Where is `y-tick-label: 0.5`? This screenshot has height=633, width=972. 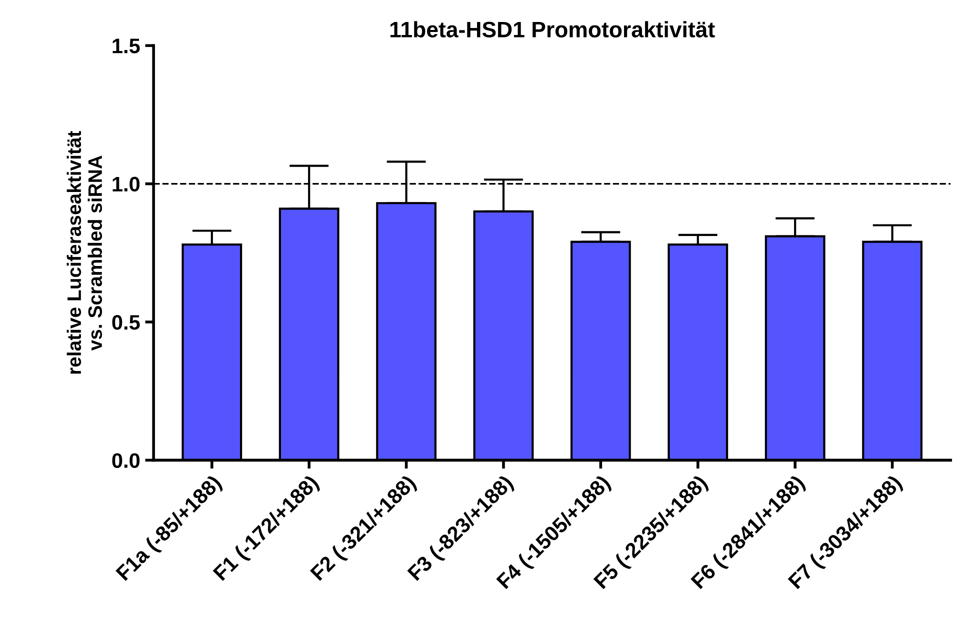
y-tick-label: 0.5 is located at coordinates (126, 322).